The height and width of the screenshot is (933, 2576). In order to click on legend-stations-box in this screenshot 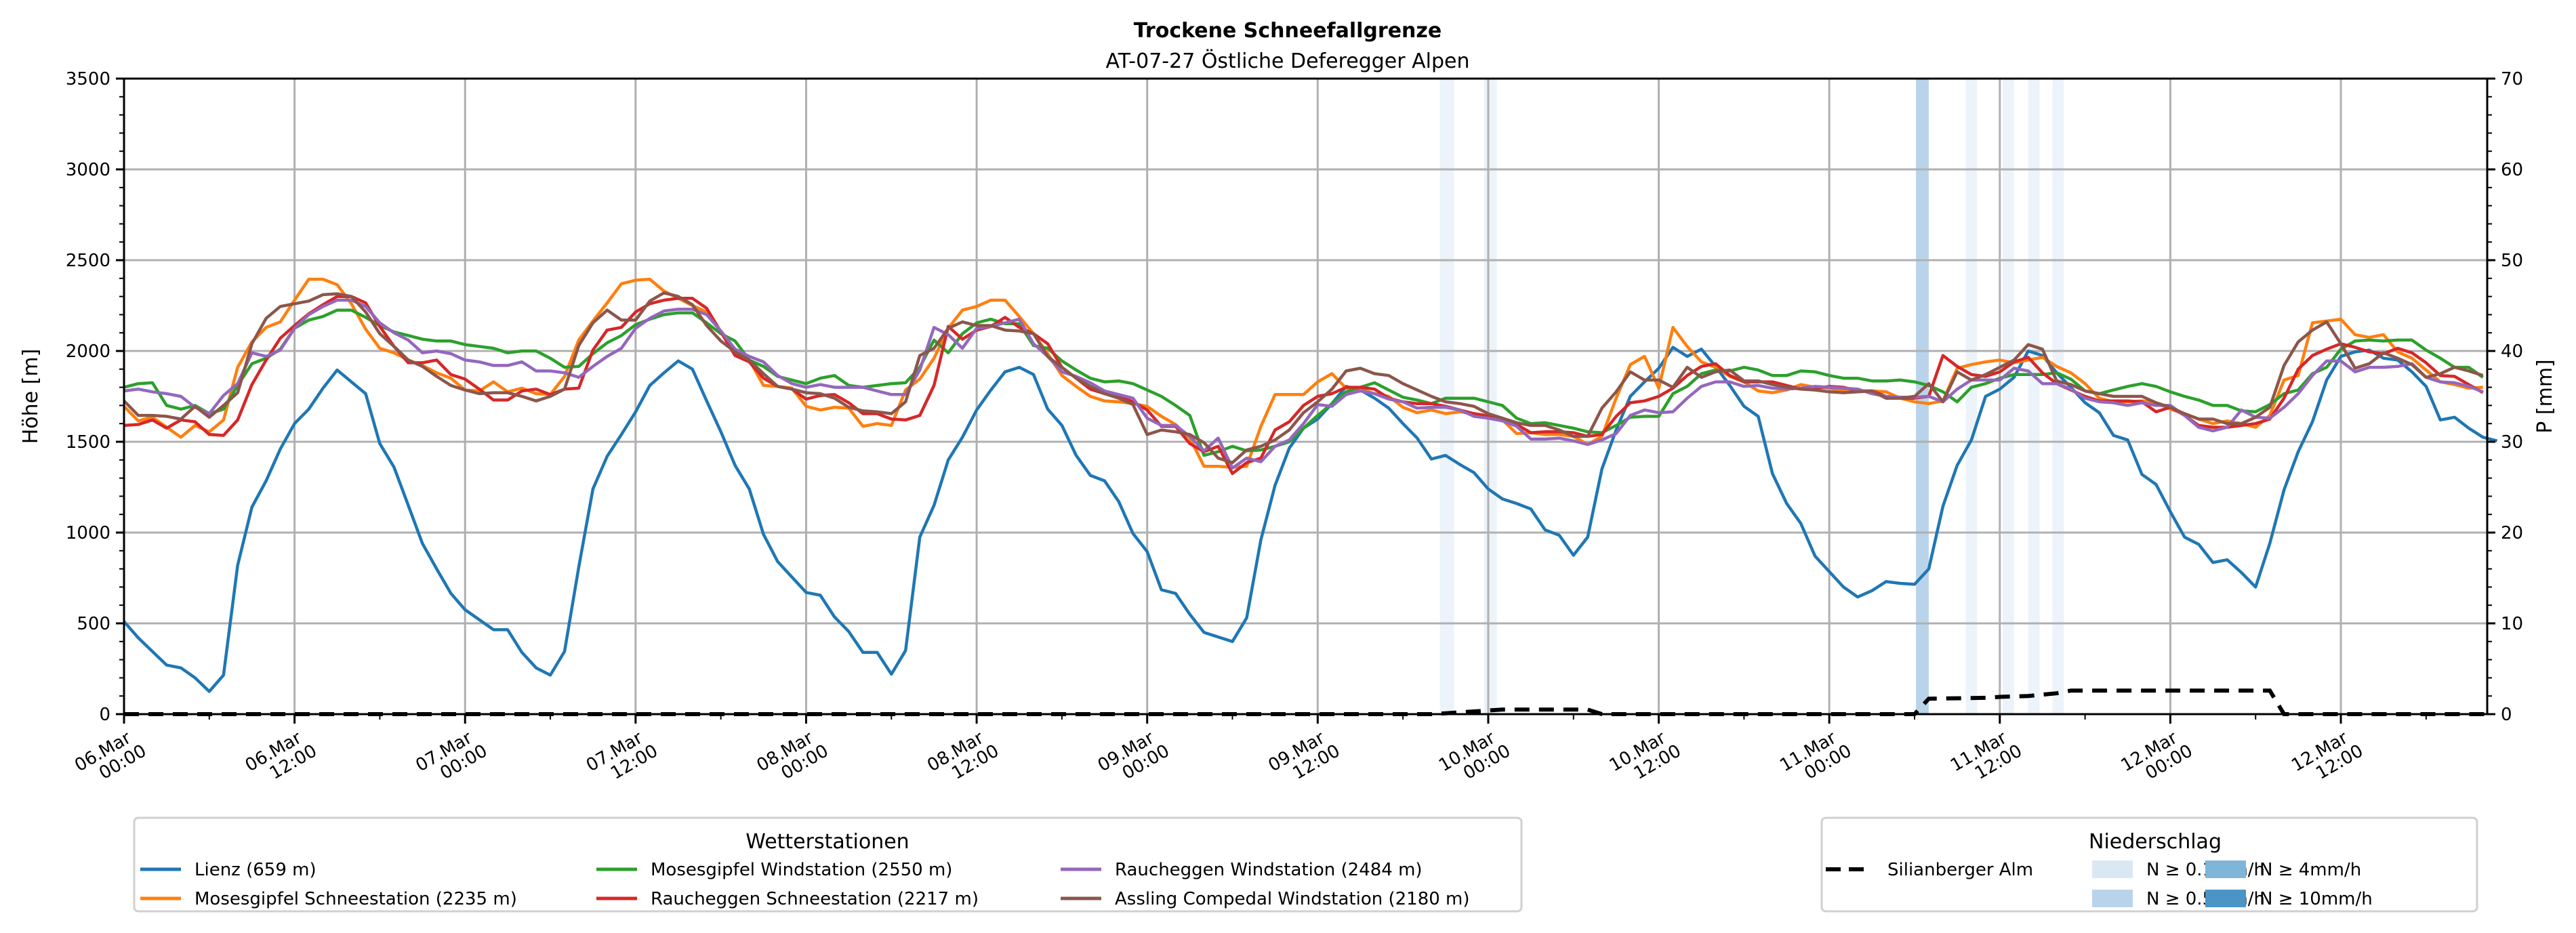, I will do `click(828, 864)`.